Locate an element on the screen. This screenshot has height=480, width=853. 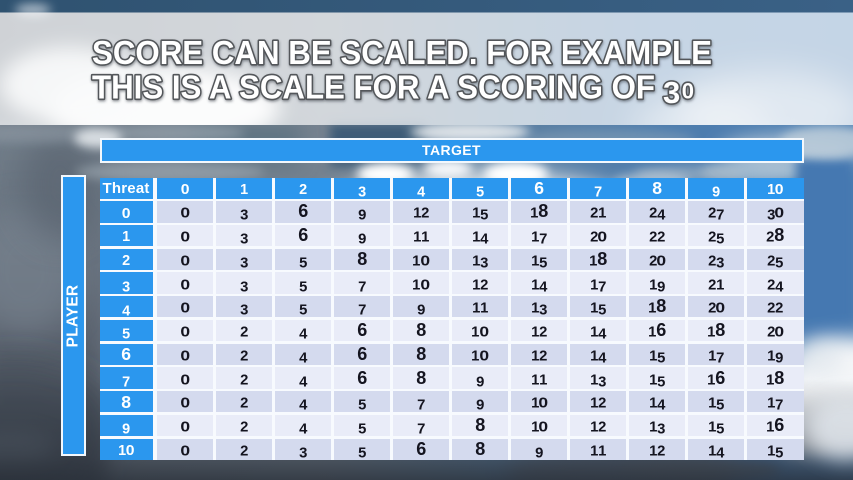
svg-text:SCORE CAN BE SCALED. FOR EXAMP: SCORE CAN BE SCALED. FOR EXAMPLE is located at coordinates (402, 52).